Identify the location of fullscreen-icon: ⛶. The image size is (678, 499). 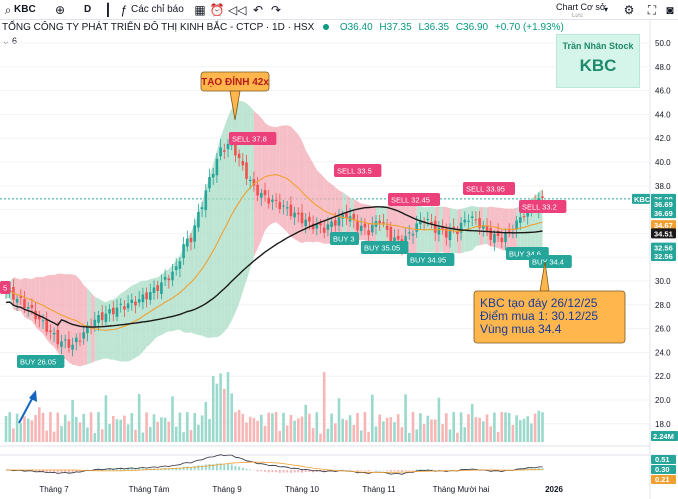
(652, 10).